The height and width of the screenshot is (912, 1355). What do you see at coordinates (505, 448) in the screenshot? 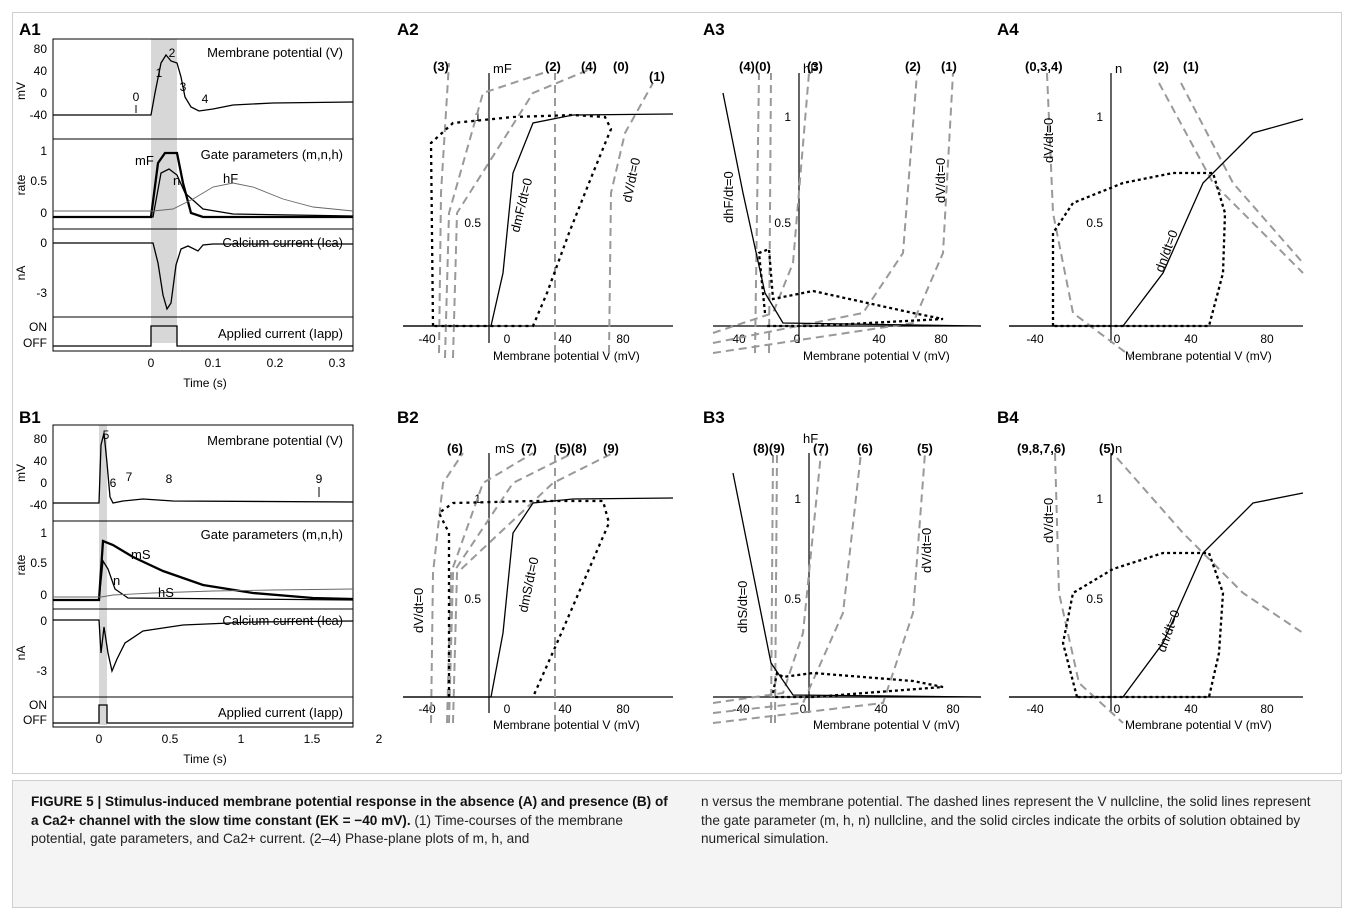
I see `ylabel-b2: mS` at bounding box center [505, 448].